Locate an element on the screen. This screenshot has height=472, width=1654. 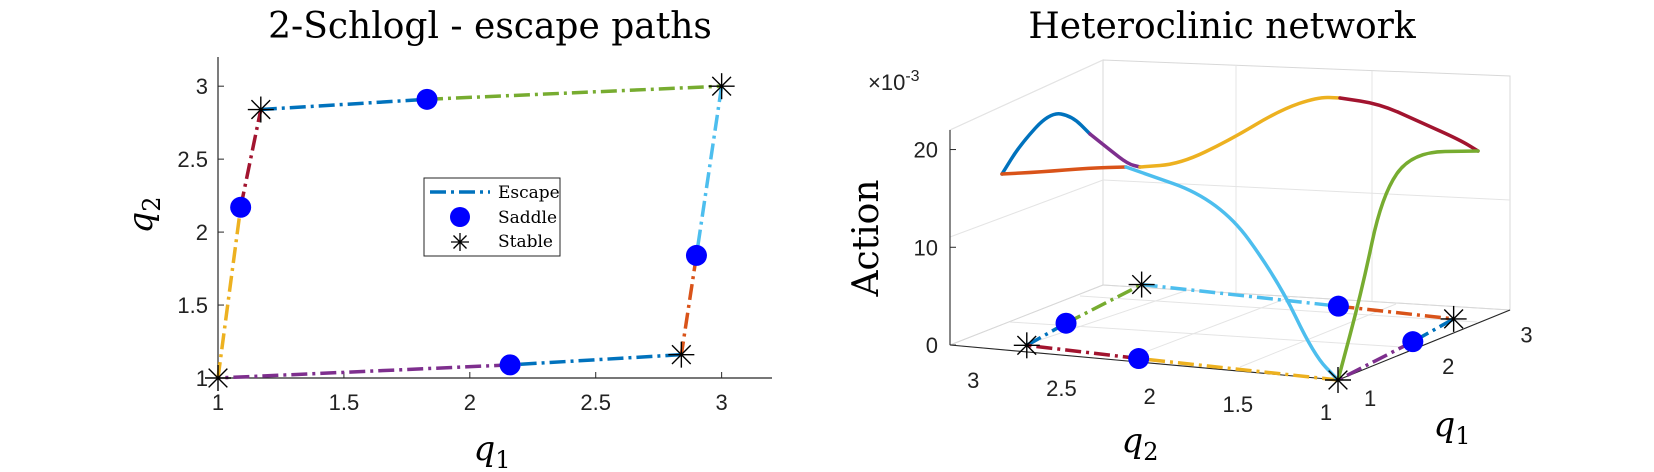
right-q1-tick-label: 2 is located at coordinates (1448, 366).